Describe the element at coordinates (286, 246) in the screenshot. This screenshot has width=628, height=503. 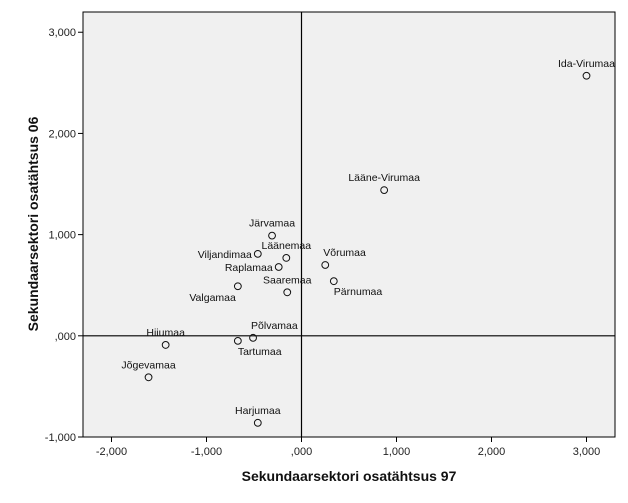
I see `data-point-label: Läänemaa` at that location.